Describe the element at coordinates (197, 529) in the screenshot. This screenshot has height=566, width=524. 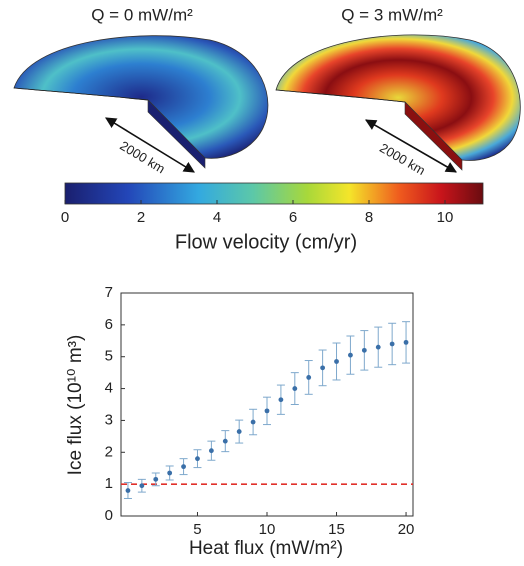
I see `x-tick-label: 5` at that location.